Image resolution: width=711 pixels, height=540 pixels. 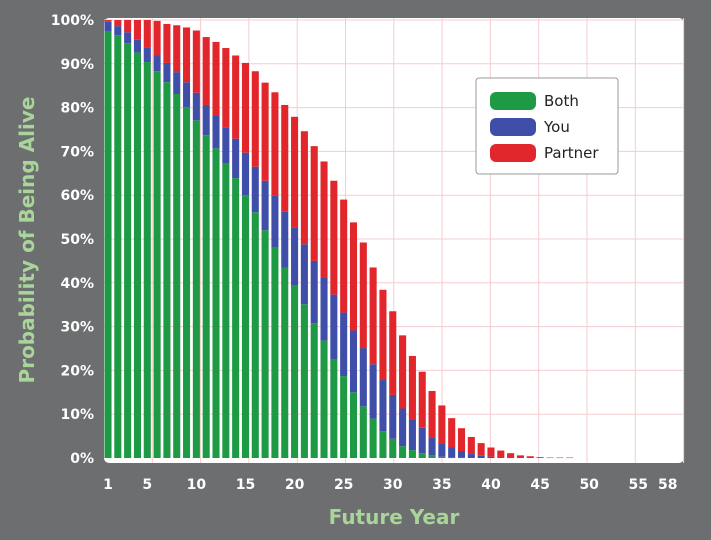 What do you see at coordinates (77, 65) in the screenshot?
I see `y-tick-label: 90%` at bounding box center [77, 65].